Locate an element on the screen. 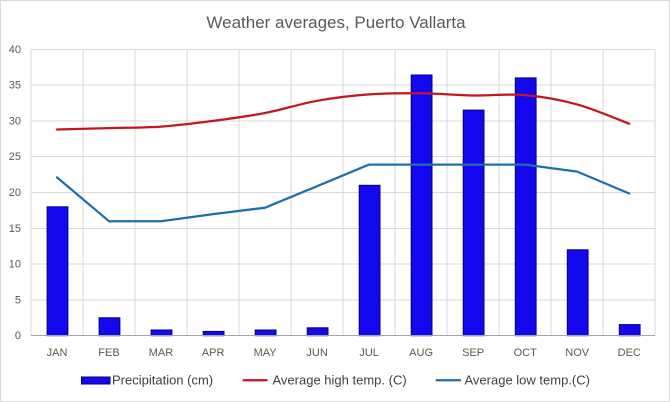  svg-text: 30 is located at coordinates (15, 121).